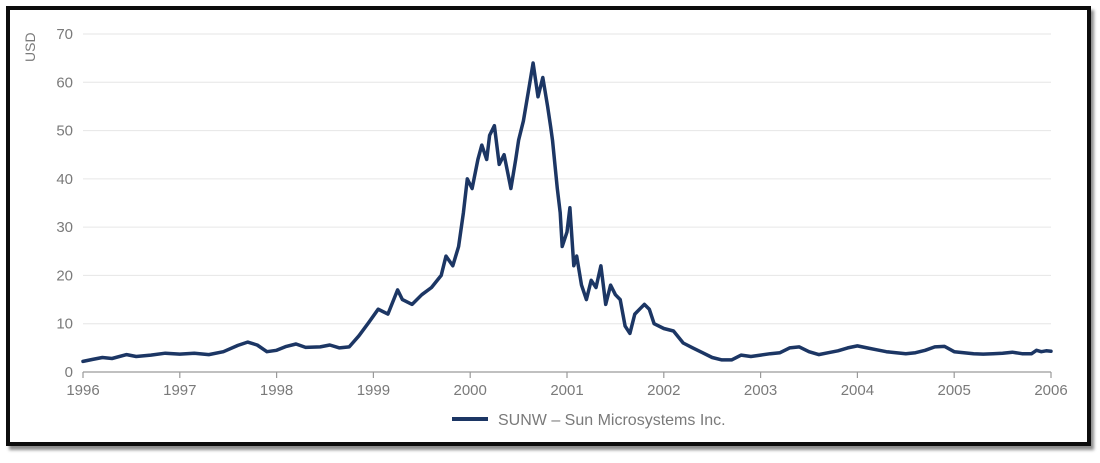 This screenshot has height=463, width=1100. Describe the element at coordinates (663, 390) in the screenshot. I see `x-tick-label-2002: 2002` at that location.